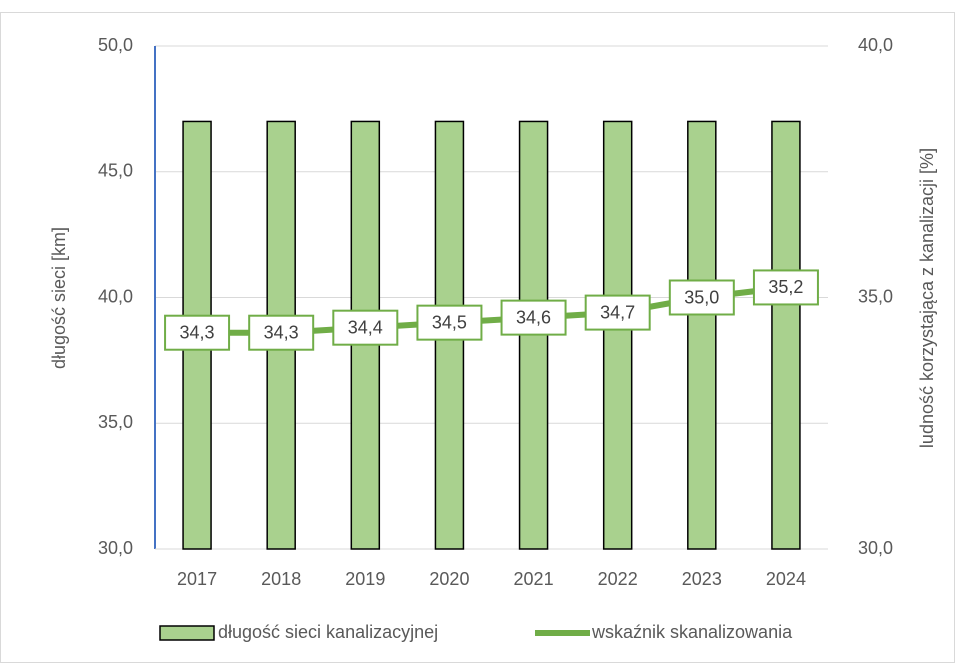 The width and height of the screenshot is (956, 664). I want to click on x-tick-label: 2024, so click(786, 579).